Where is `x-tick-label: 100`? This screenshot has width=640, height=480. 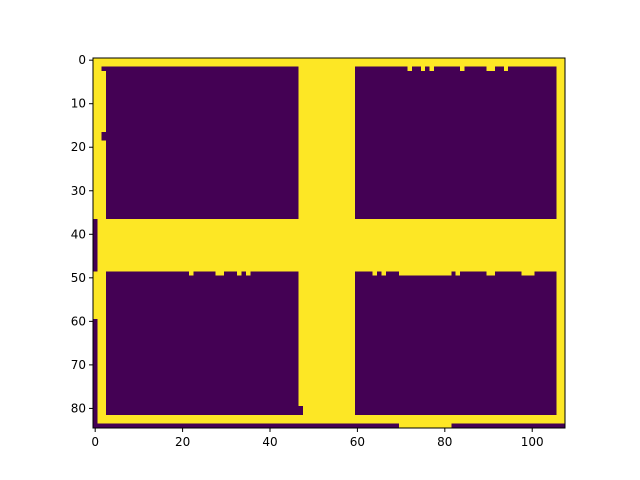
x-tick-label: 100 is located at coordinates (532, 442).